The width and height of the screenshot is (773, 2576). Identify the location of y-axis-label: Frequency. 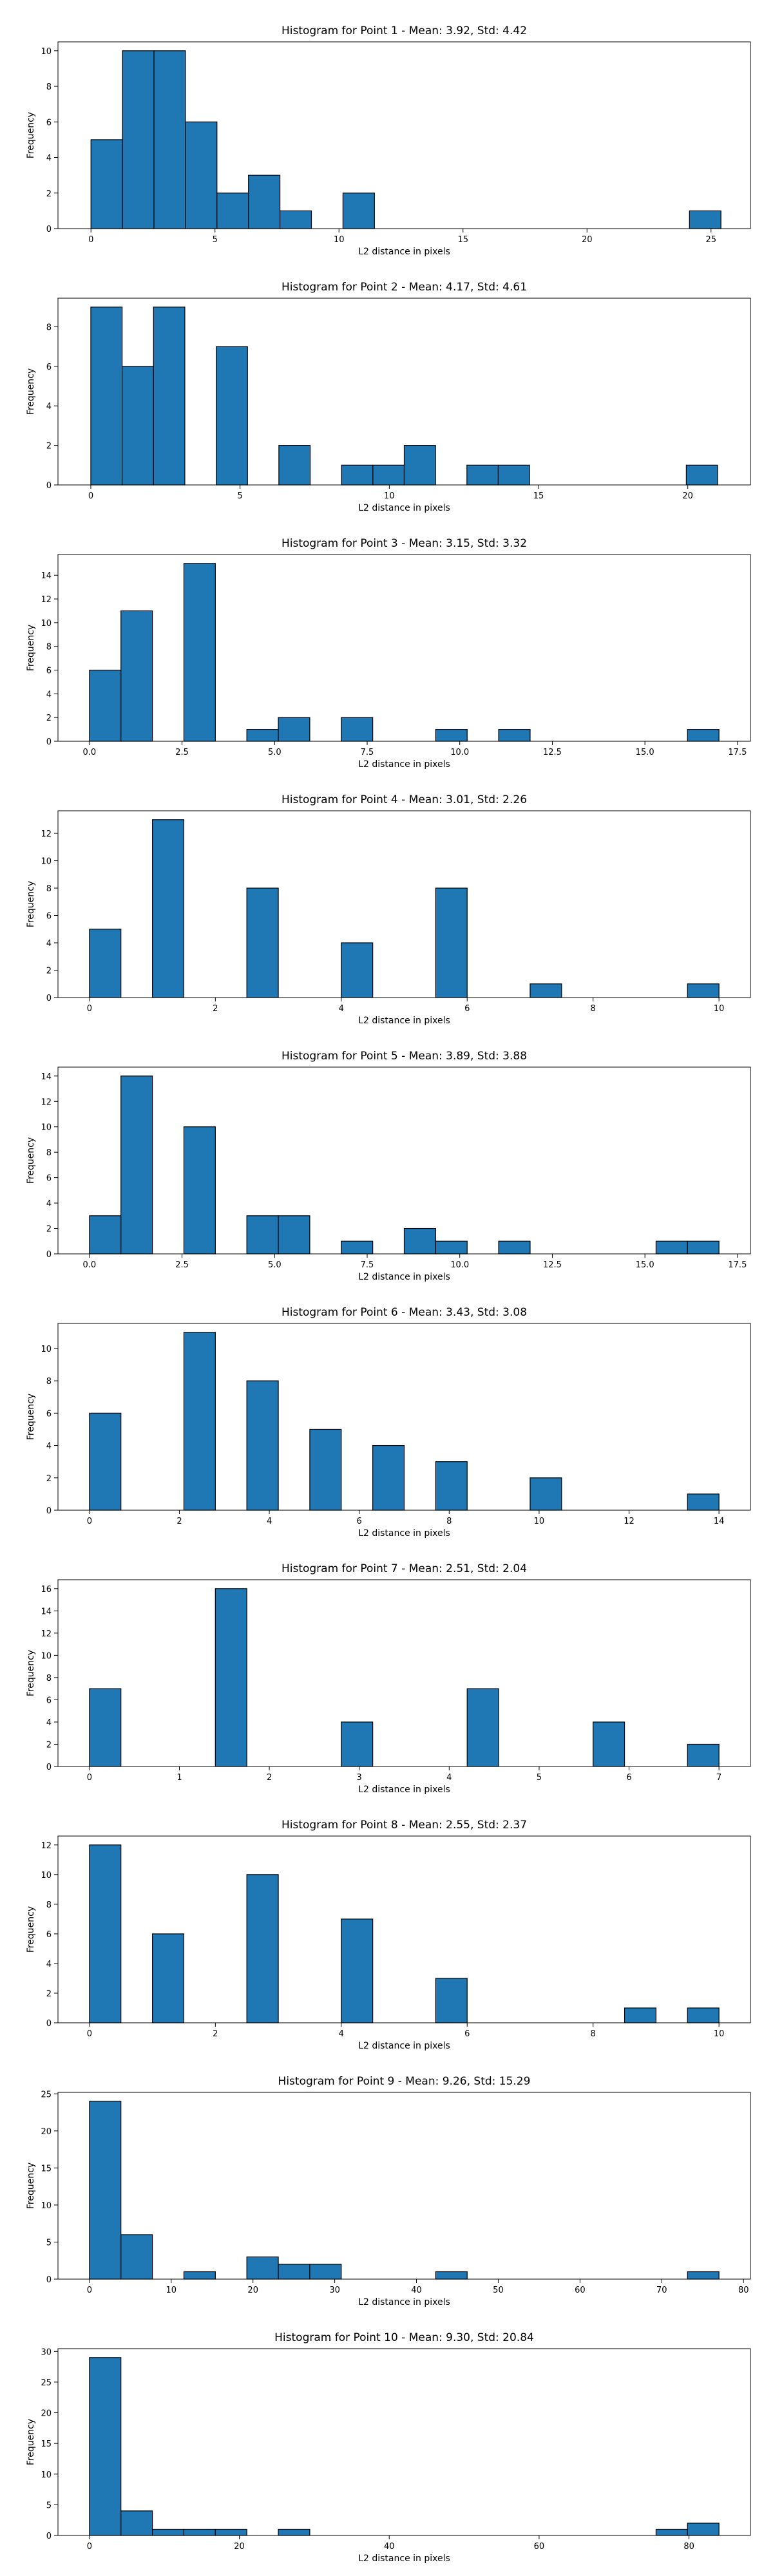
(31, 904).